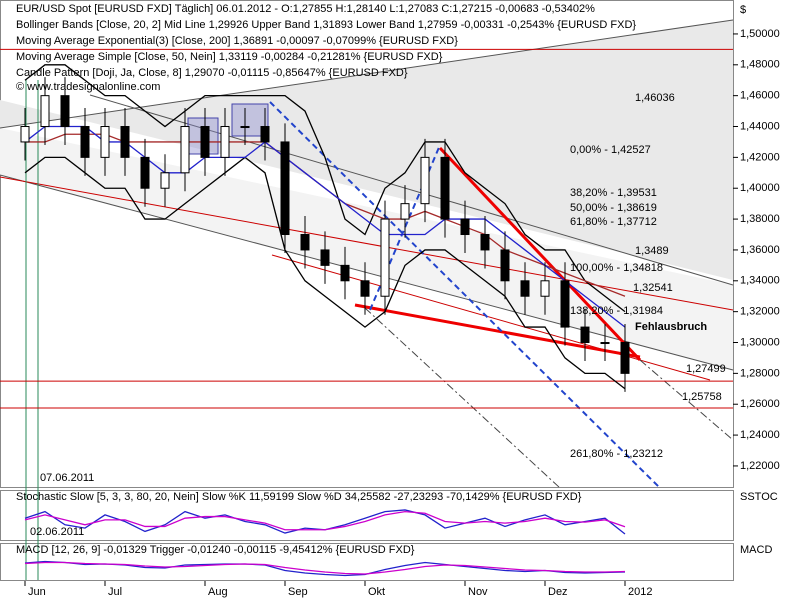  What do you see at coordinates (558, 592) in the screenshot?
I see `x-tick-label: Dez` at bounding box center [558, 592].